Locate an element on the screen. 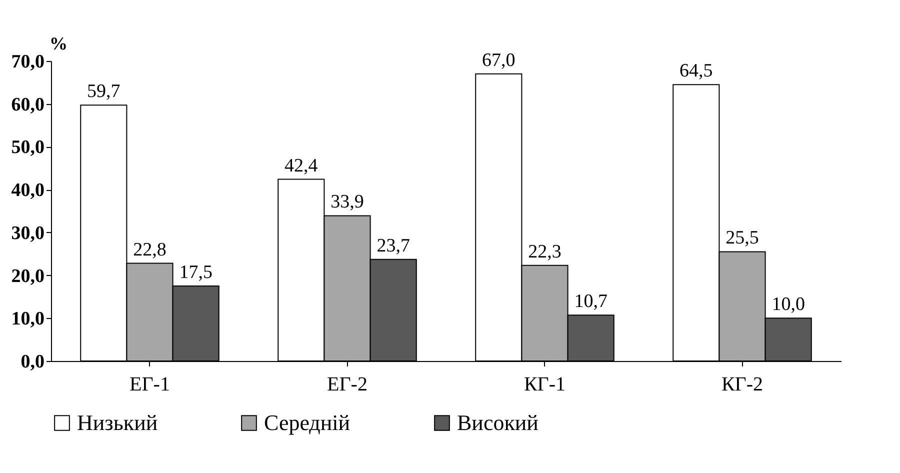 The image size is (900, 473). data-label: 25,5 is located at coordinates (742, 238).